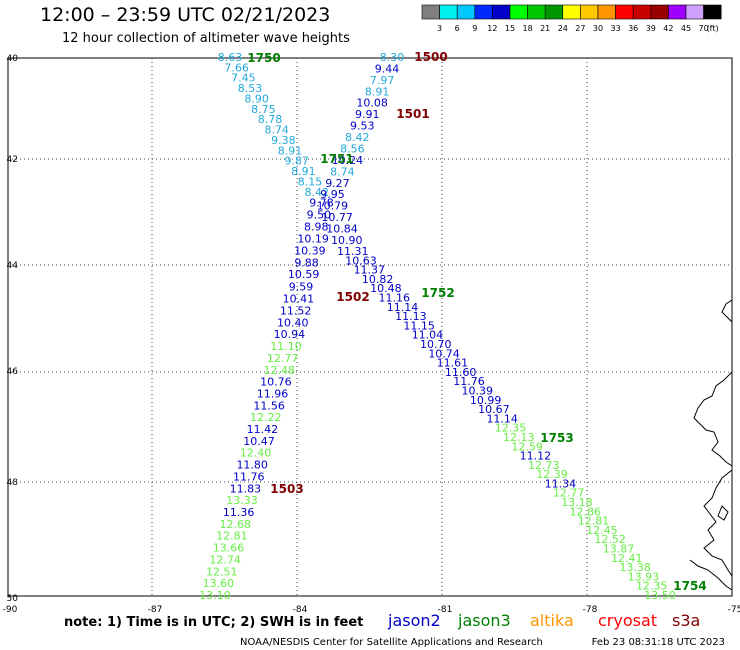  I want to click on swh-value: 10.63, so click(361, 260).